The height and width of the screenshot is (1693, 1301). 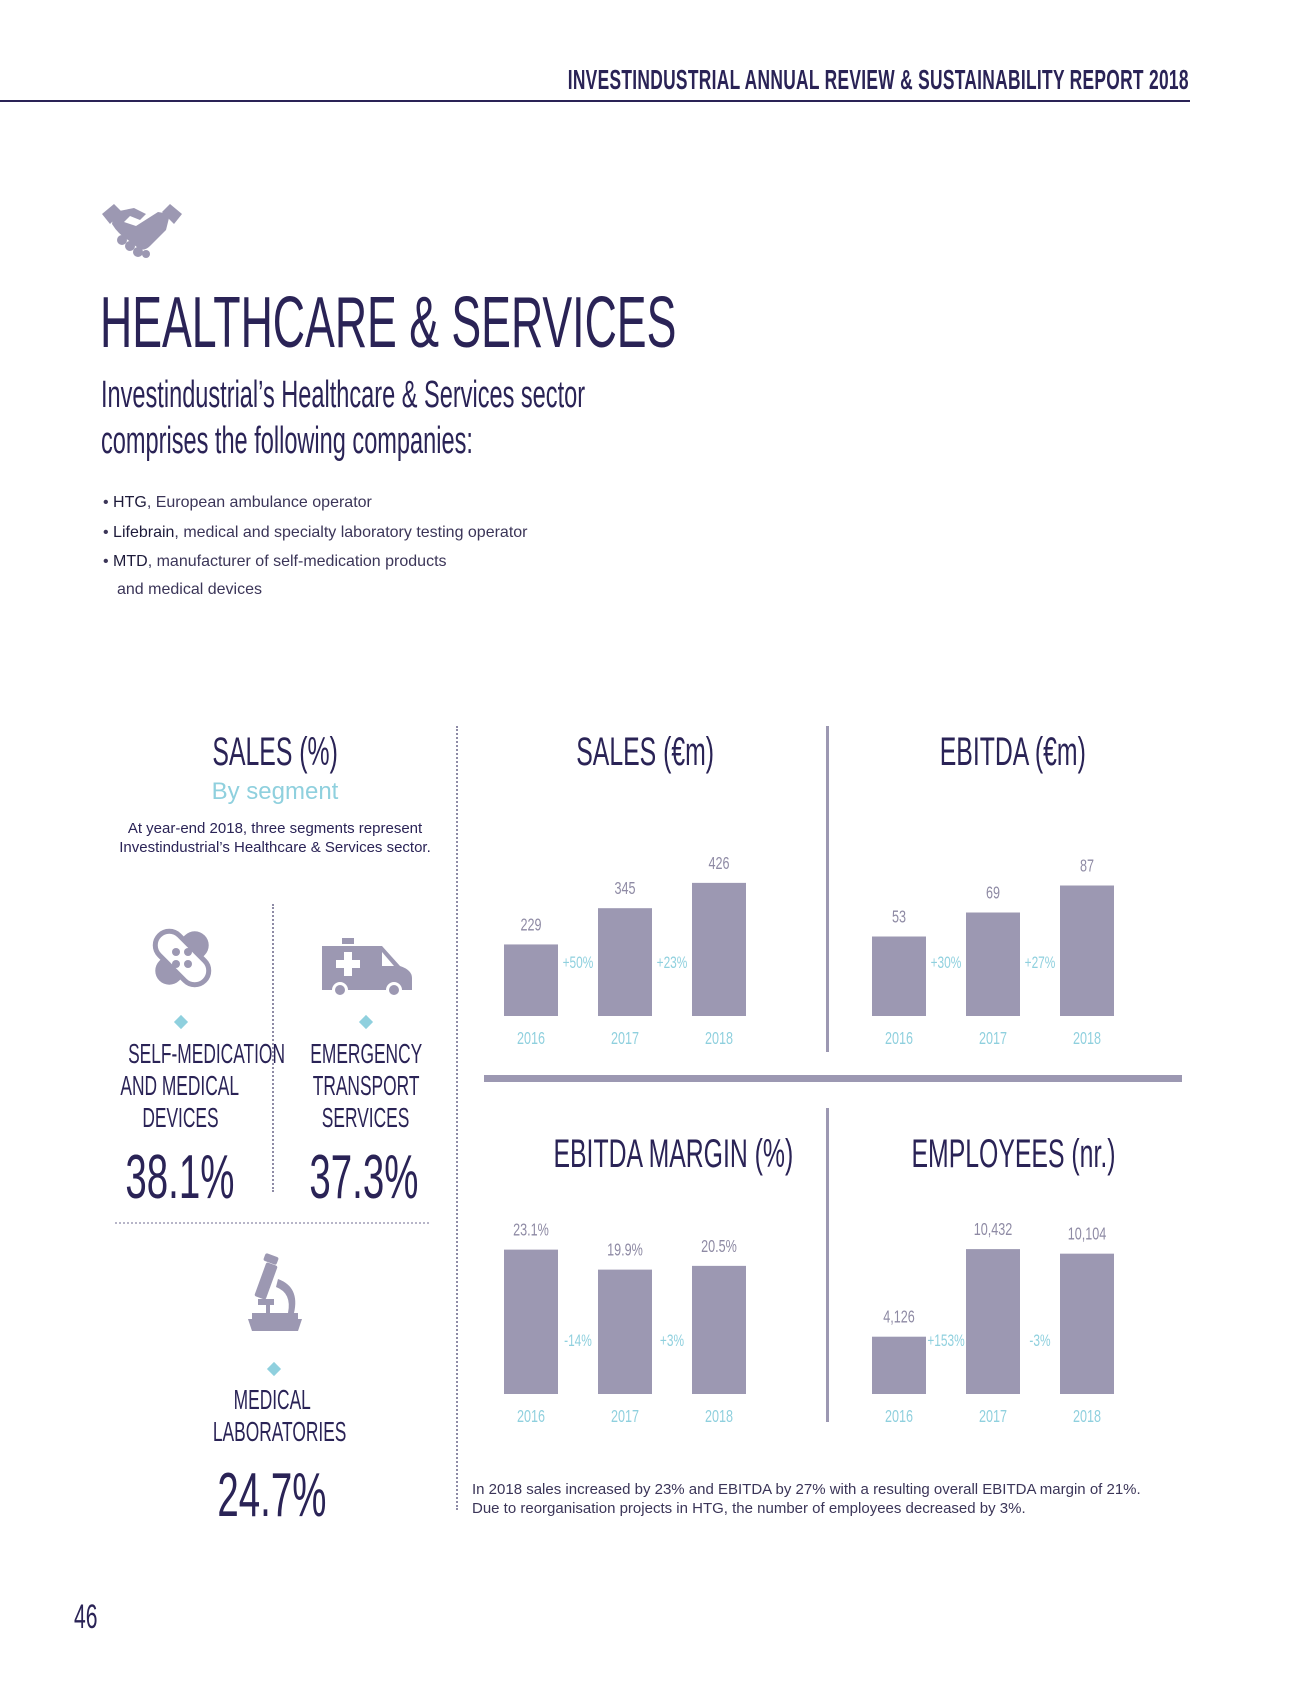 What do you see at coordinates (673, 1154) in the screenshot?
I see `chart-title-text: EBITDA MARGIN (%)` at bounding box center [673, 1154].